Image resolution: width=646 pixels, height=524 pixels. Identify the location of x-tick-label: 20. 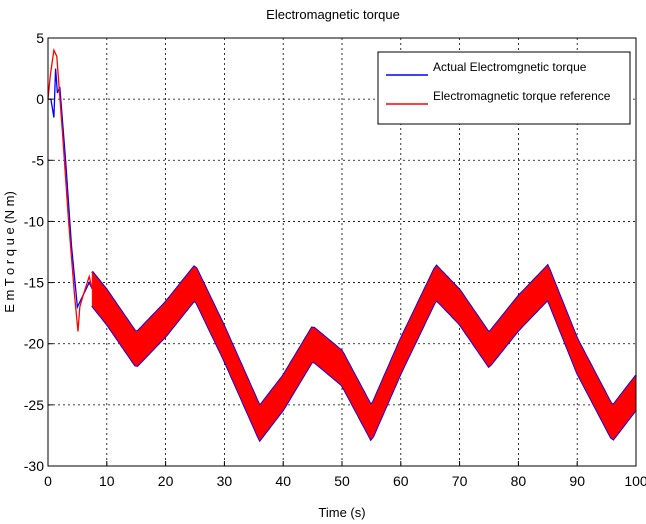
(166, 481).